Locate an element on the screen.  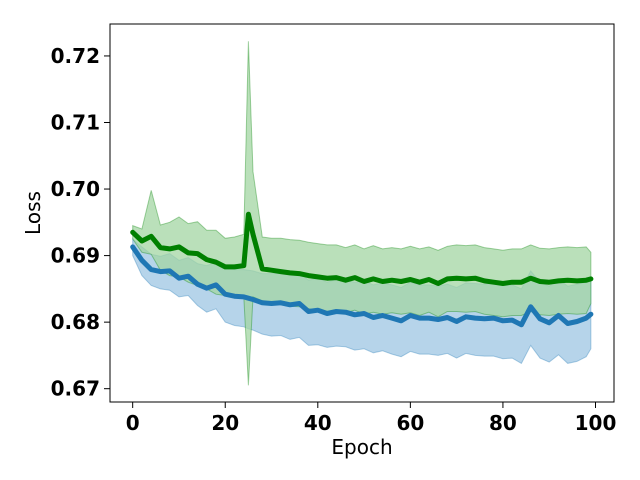
y-tick-label: 0.70 is located at coordinates (75, 189).